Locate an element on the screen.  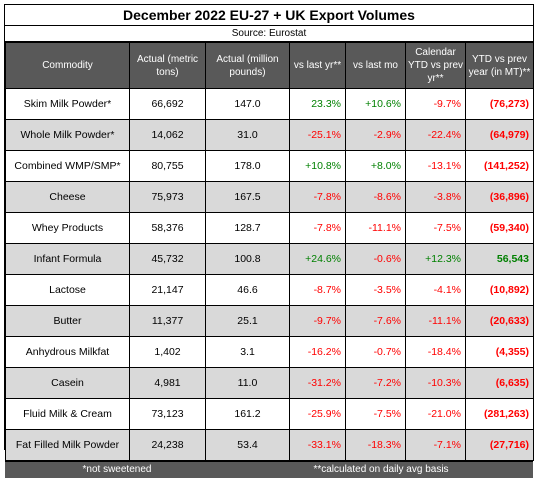
cell-calendar-ytd: -9.7% is located at coordinates (435, 104).